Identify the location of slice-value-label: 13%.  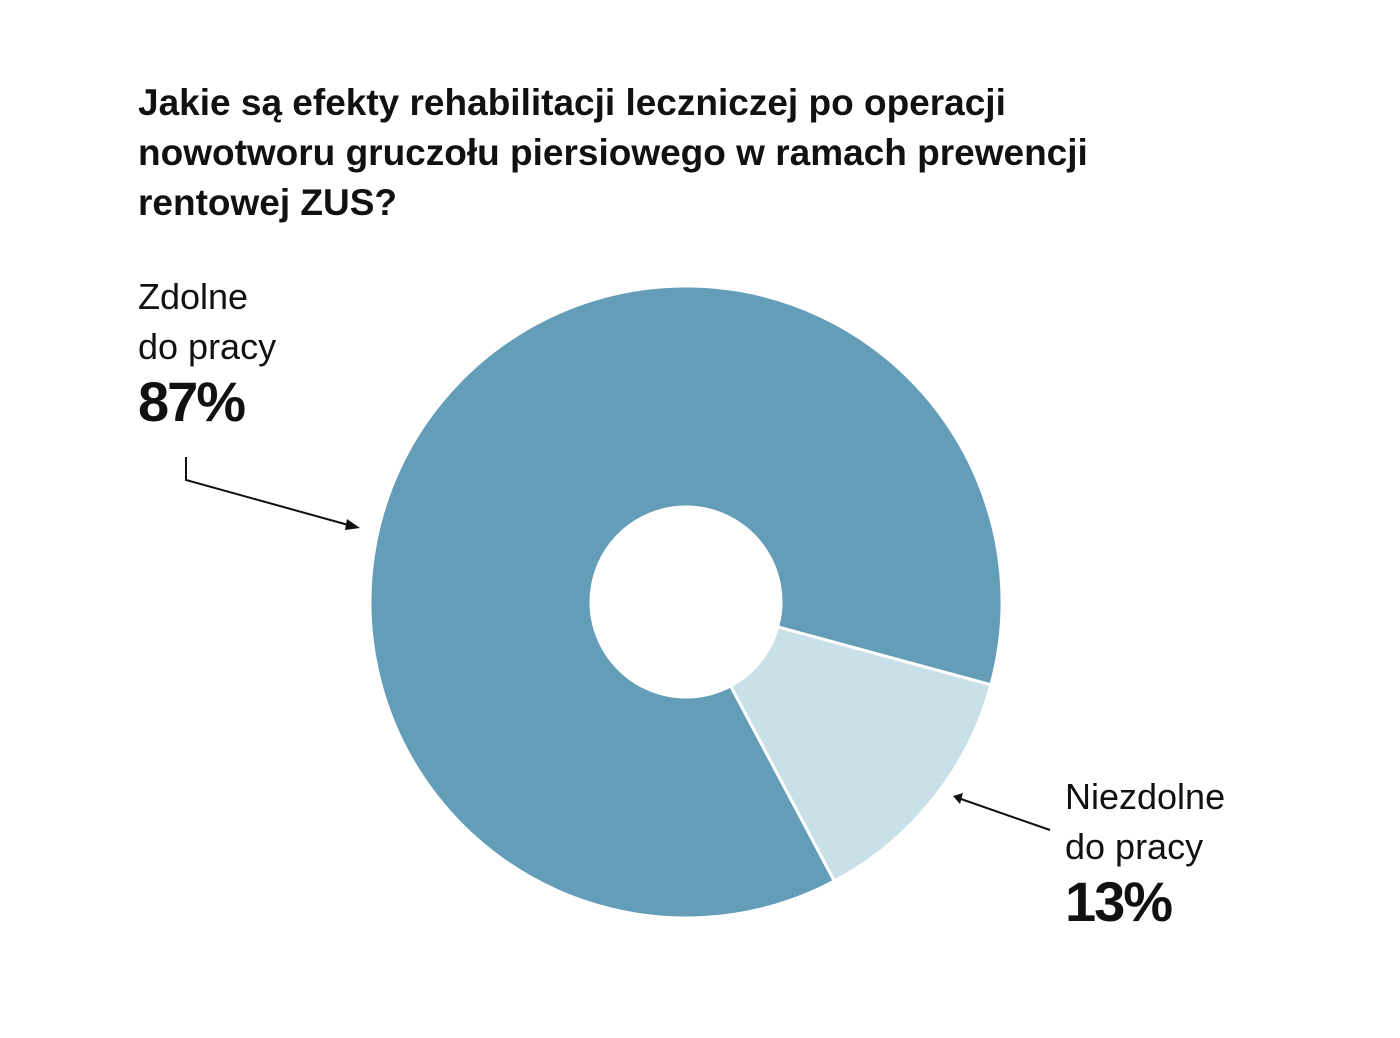
(1119, 901).